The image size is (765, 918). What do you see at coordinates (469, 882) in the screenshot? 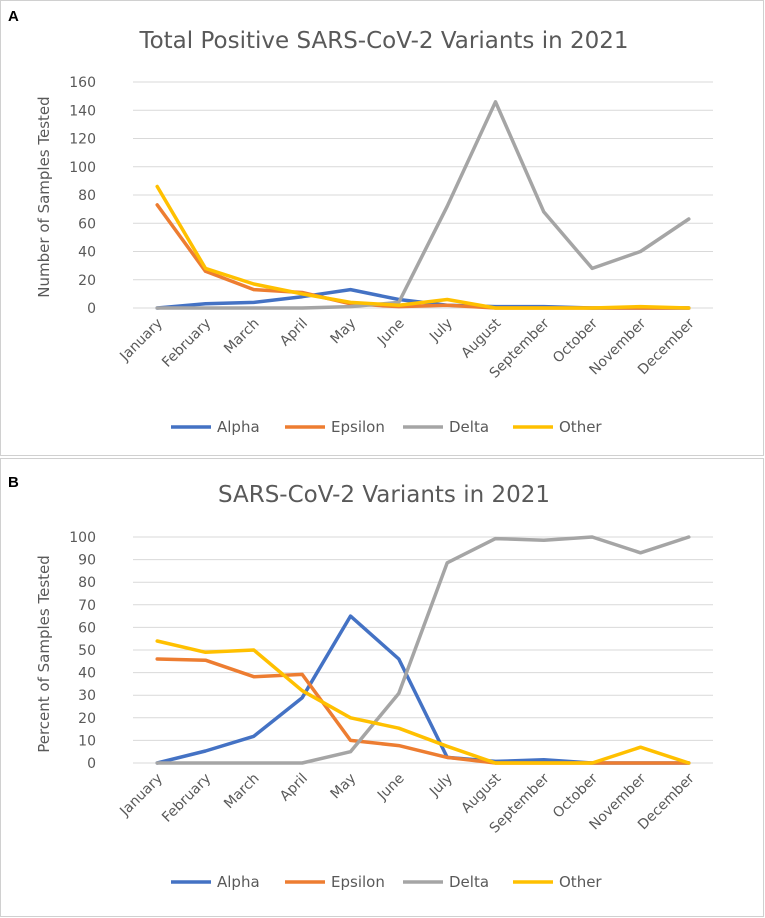
I see `chart-b-legend-label-delta: Delta` at bounding box center [469, 882].